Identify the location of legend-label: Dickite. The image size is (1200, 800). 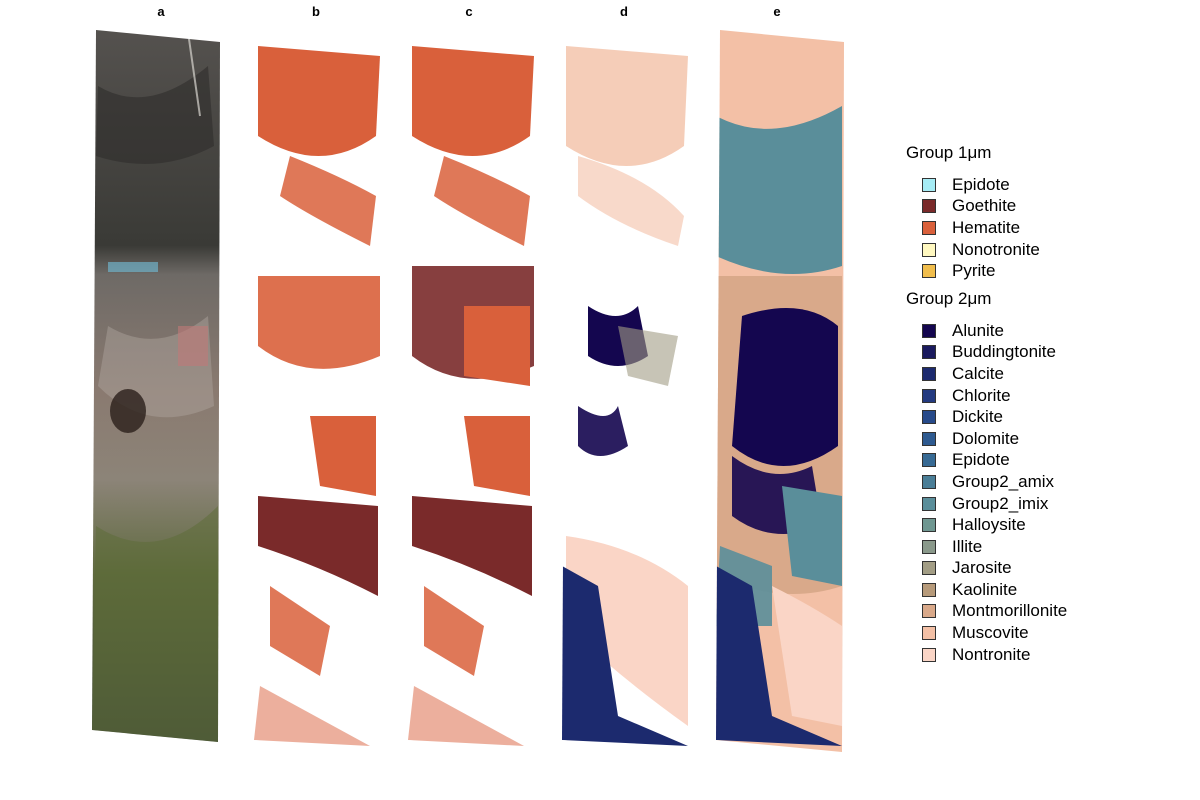
(978, 417).